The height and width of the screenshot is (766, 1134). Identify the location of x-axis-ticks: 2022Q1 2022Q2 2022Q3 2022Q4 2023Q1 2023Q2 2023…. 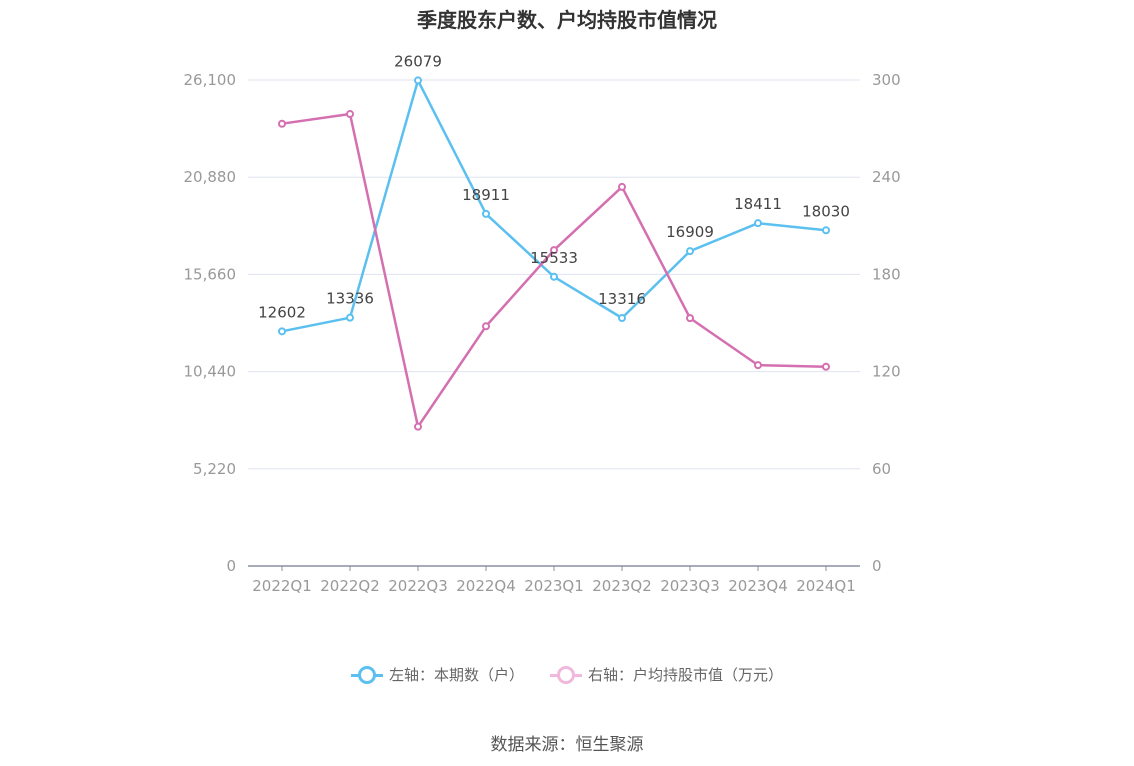
(554, 580).